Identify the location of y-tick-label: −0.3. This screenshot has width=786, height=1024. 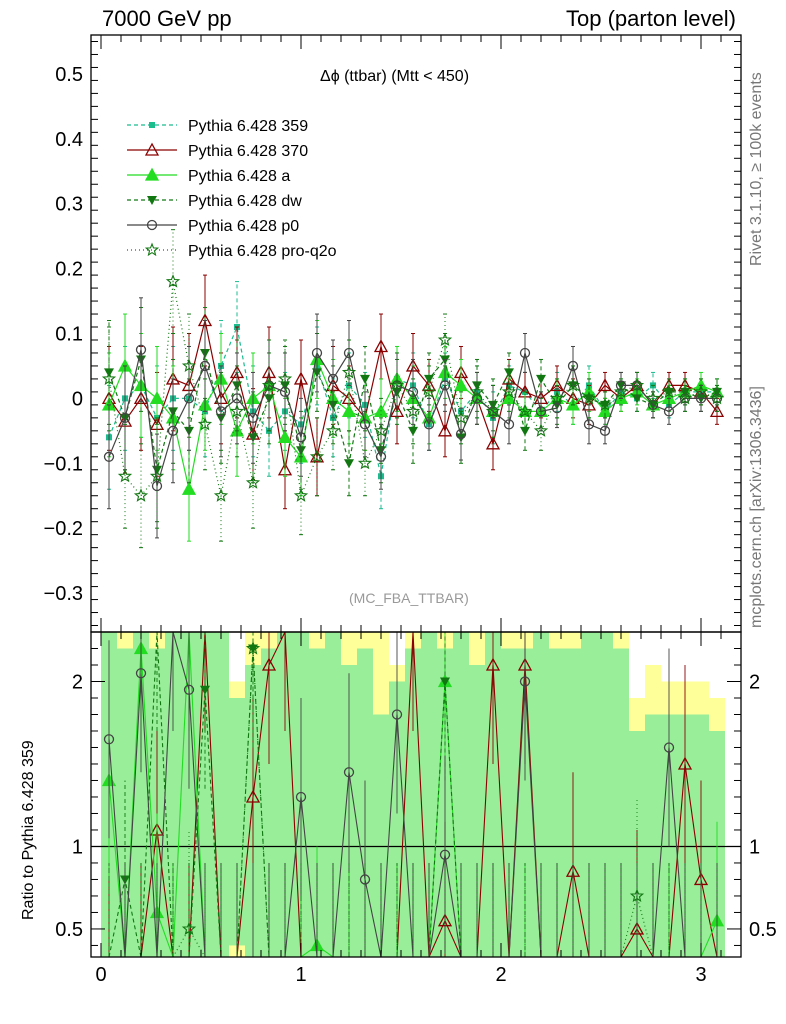
(63, 594).